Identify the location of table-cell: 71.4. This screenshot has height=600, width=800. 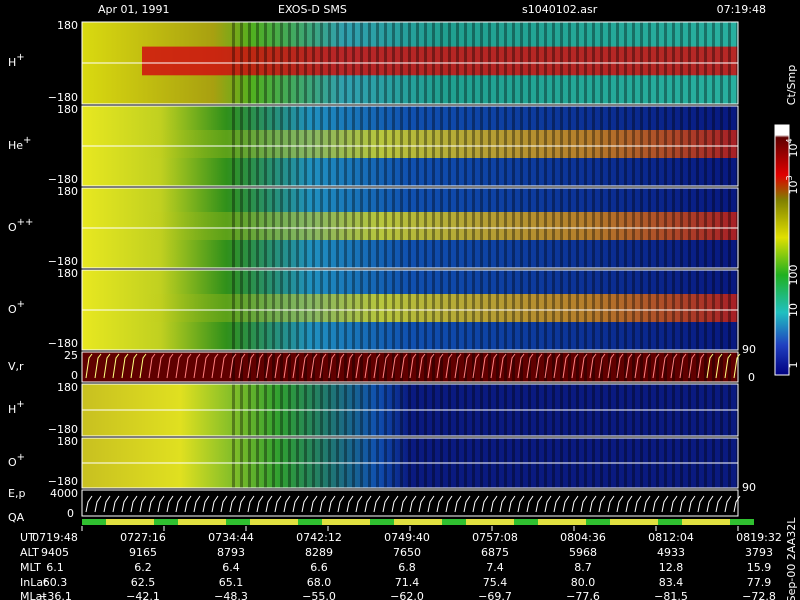
(407, 582).